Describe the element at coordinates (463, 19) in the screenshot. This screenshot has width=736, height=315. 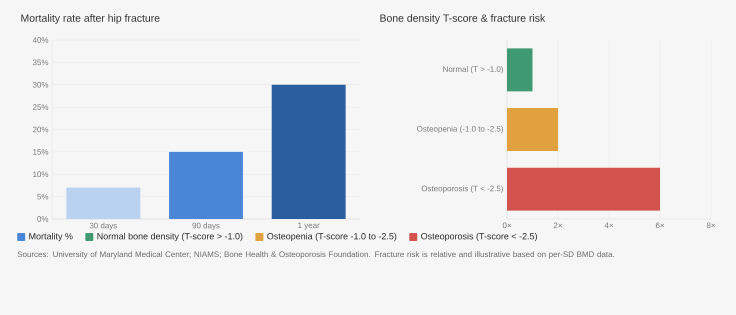
I see `chart-title: Bone density T-score & fracture risk` at that location.